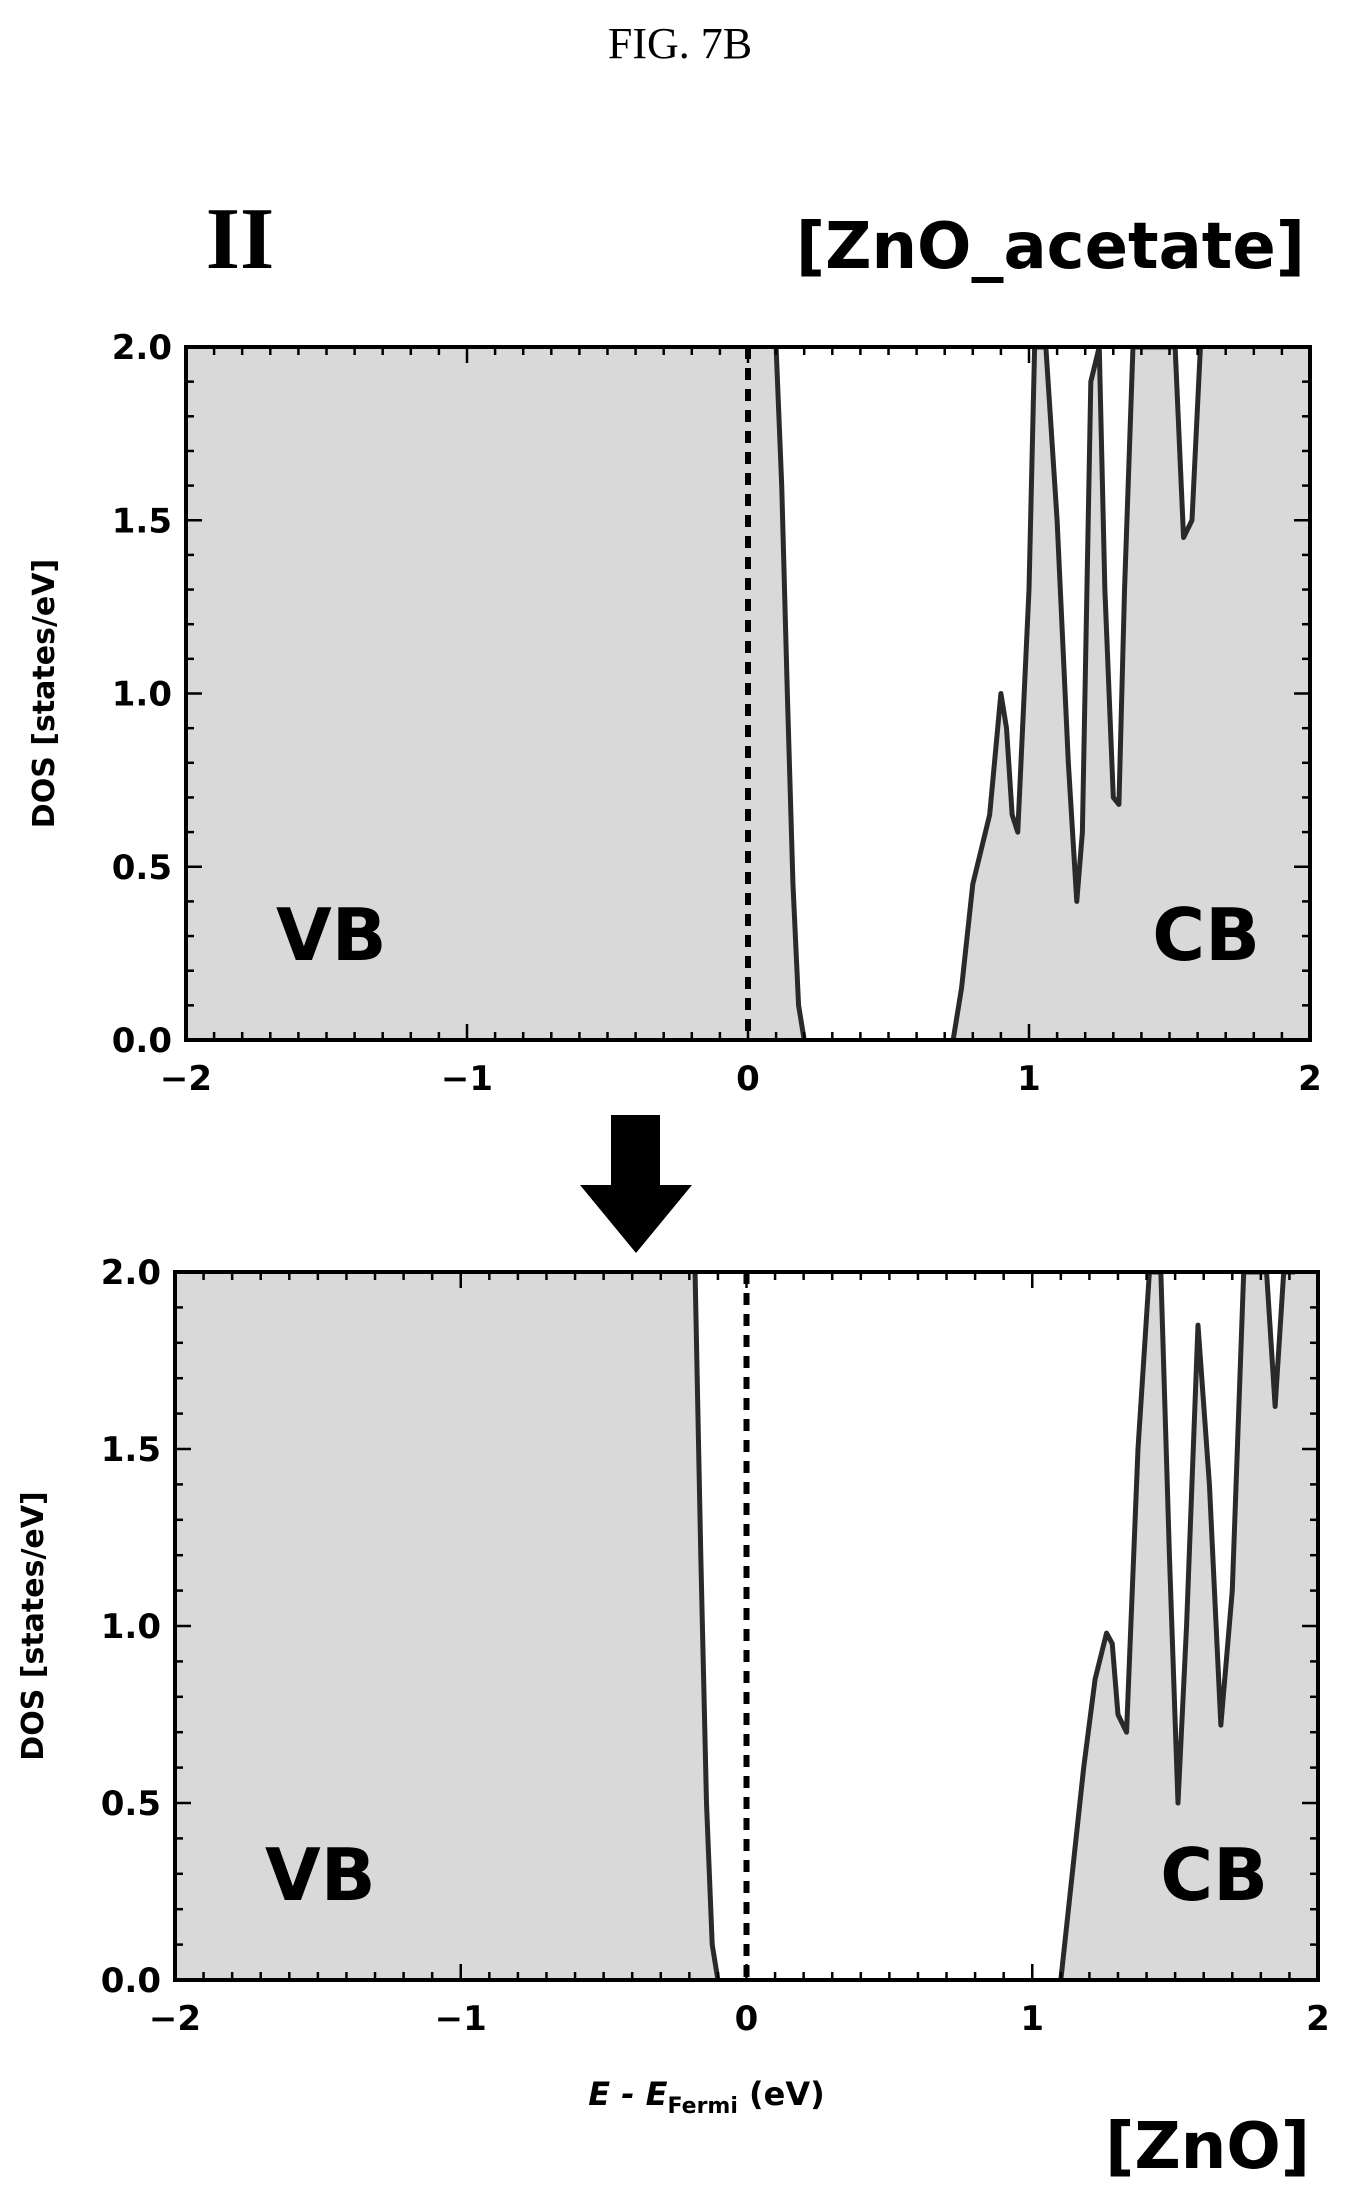  What do you see at coordinates (706, 2097) in the screenshot?
I see `x-axis-label: E - EFermi (eV)` at bounding box center [706, 2097].